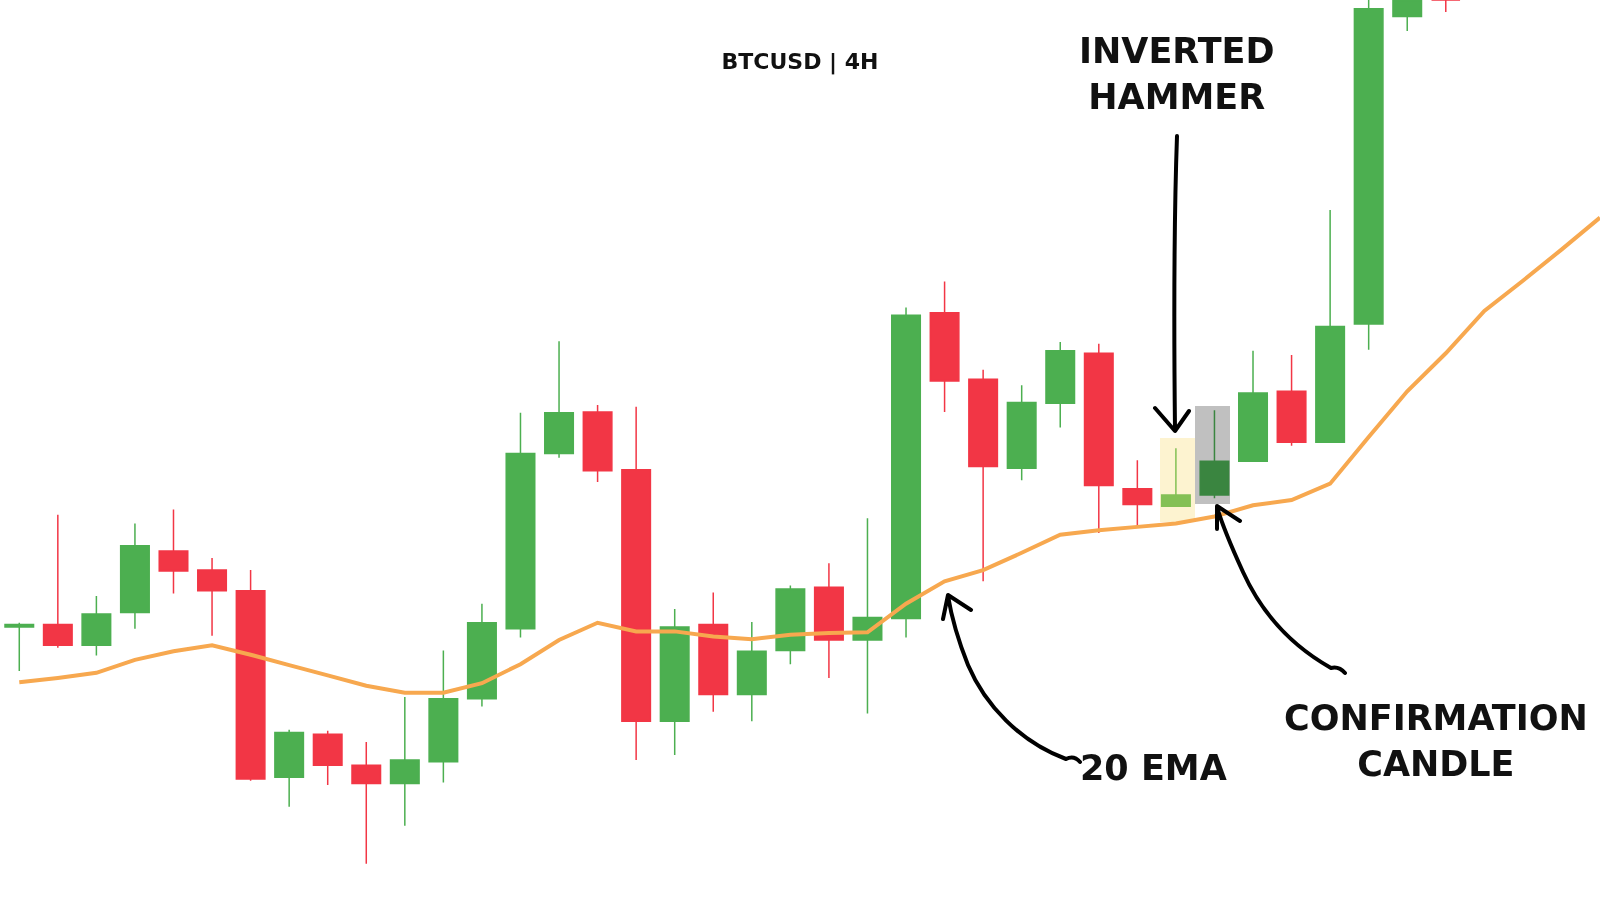 The height and width of the screenshot is (900, 1600). What do you see at coordinates (1436, 741) in the screenshot?
I see `annotation: CONFIRMATION CANDLE` at bounding box center [1436, 741].